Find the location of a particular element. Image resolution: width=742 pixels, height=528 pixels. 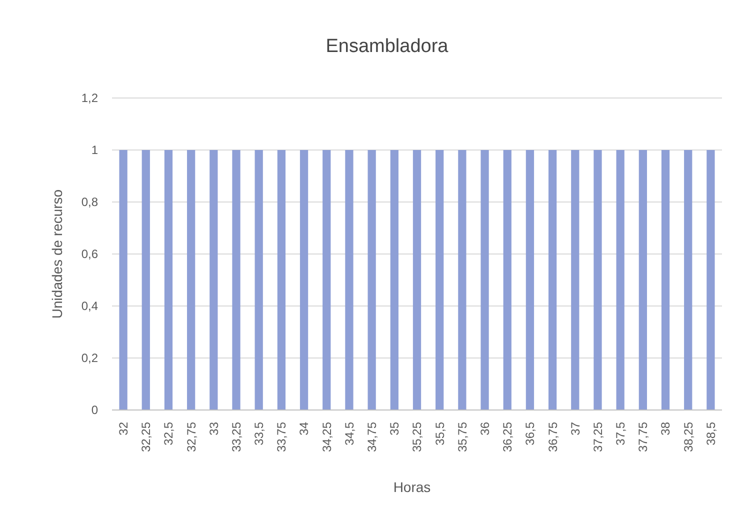

y-tick-label: 1 is located at coordinates (94, 150).